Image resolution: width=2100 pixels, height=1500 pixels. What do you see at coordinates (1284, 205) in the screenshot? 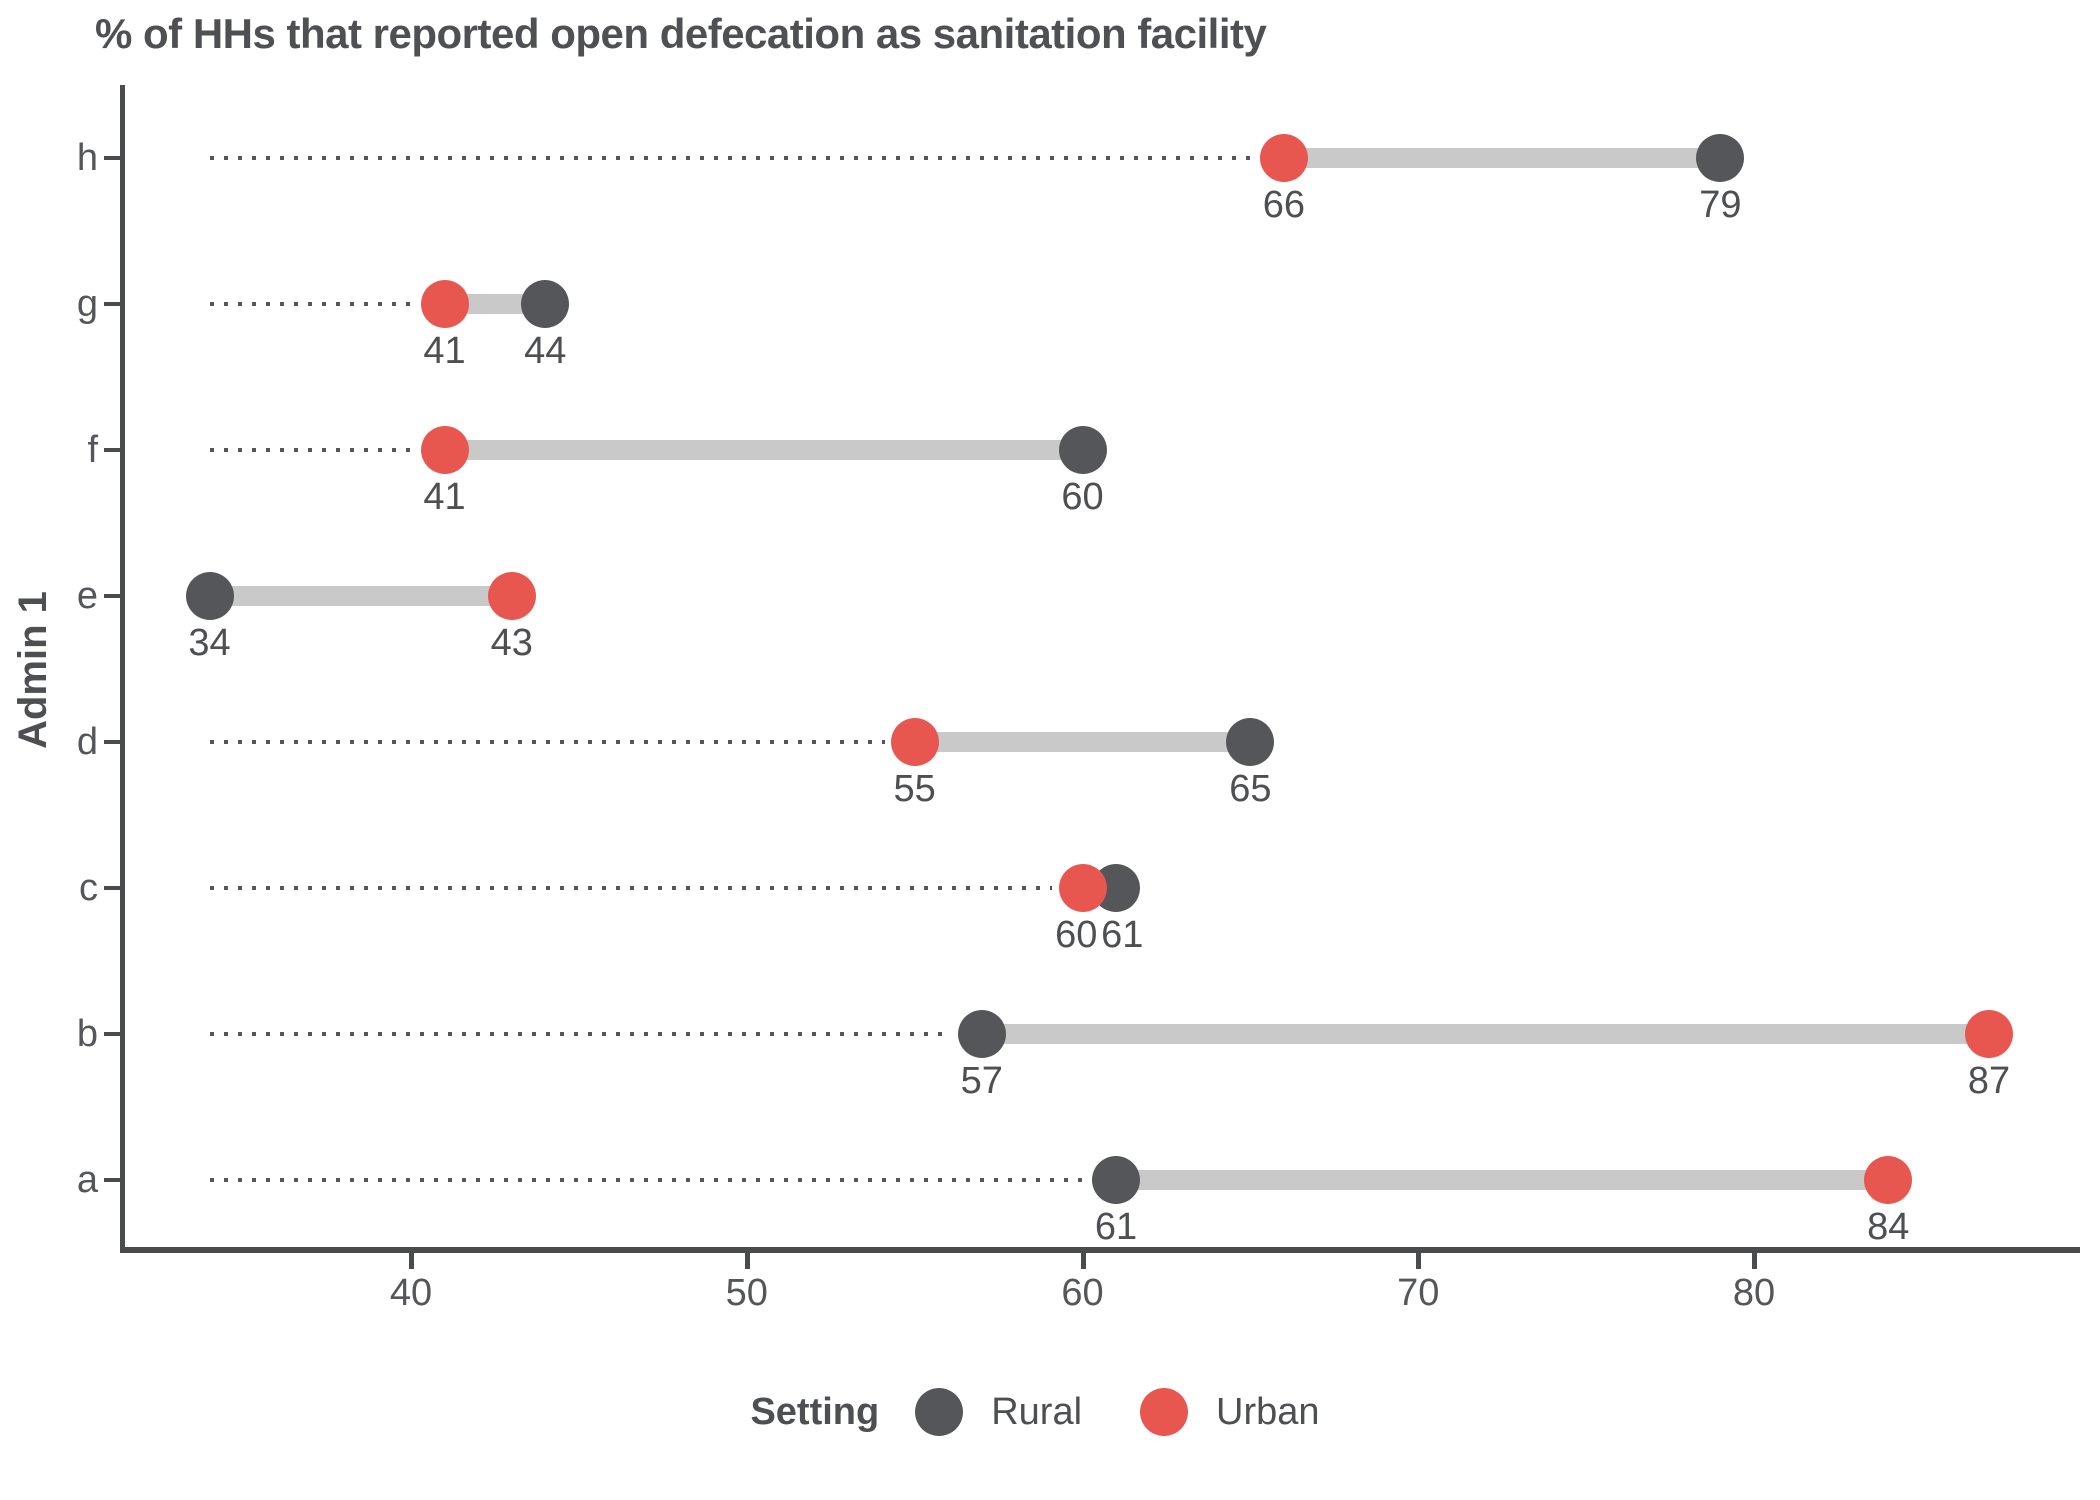
I see `urban-value-label: 66` at bounding box center [1284, 205].